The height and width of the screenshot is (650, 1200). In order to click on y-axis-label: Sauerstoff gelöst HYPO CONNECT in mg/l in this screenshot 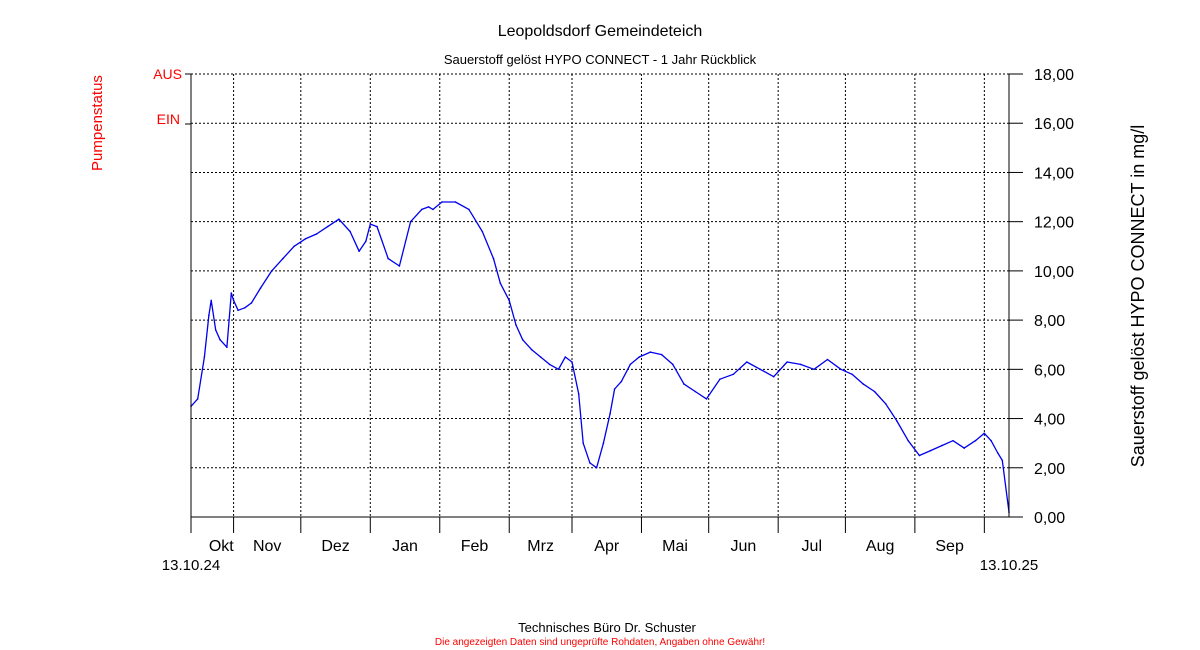, I will do `click(1138, 296)`.